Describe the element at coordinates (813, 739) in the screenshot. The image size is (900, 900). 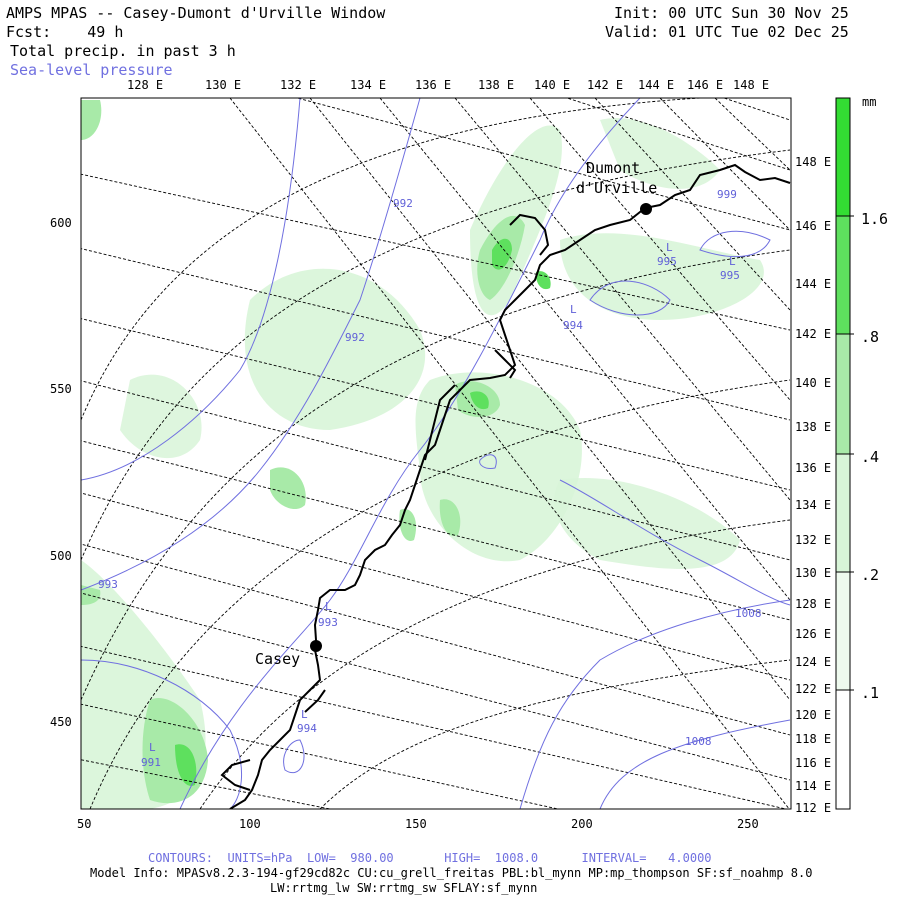
I see `lon-label: 118 E` at that location.